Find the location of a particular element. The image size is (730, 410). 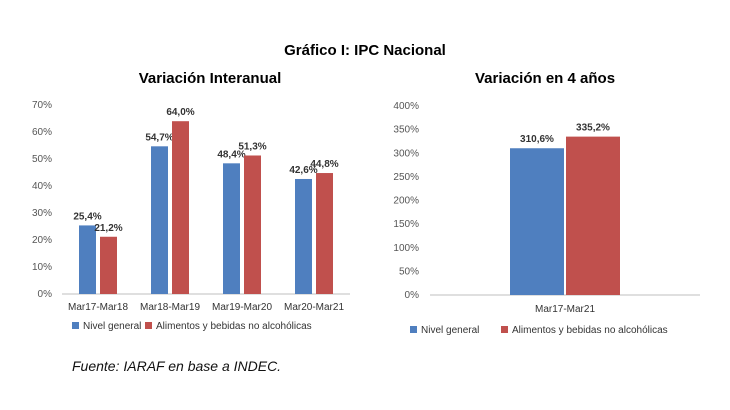

x-tick-label: Mar18-Mar19 is located at coordinates (170, 307).